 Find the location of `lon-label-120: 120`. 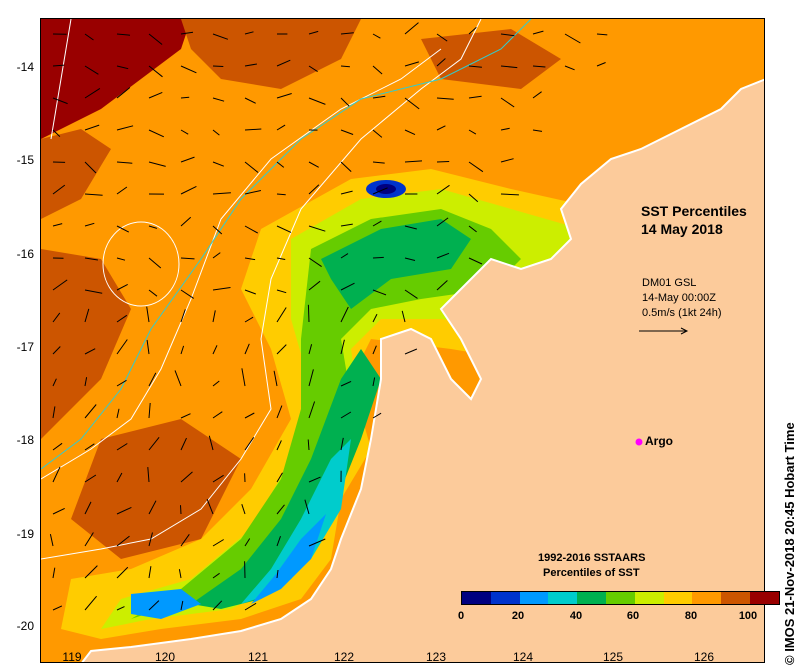

lon-label-120: 120 is located at coordinates (165, 657).